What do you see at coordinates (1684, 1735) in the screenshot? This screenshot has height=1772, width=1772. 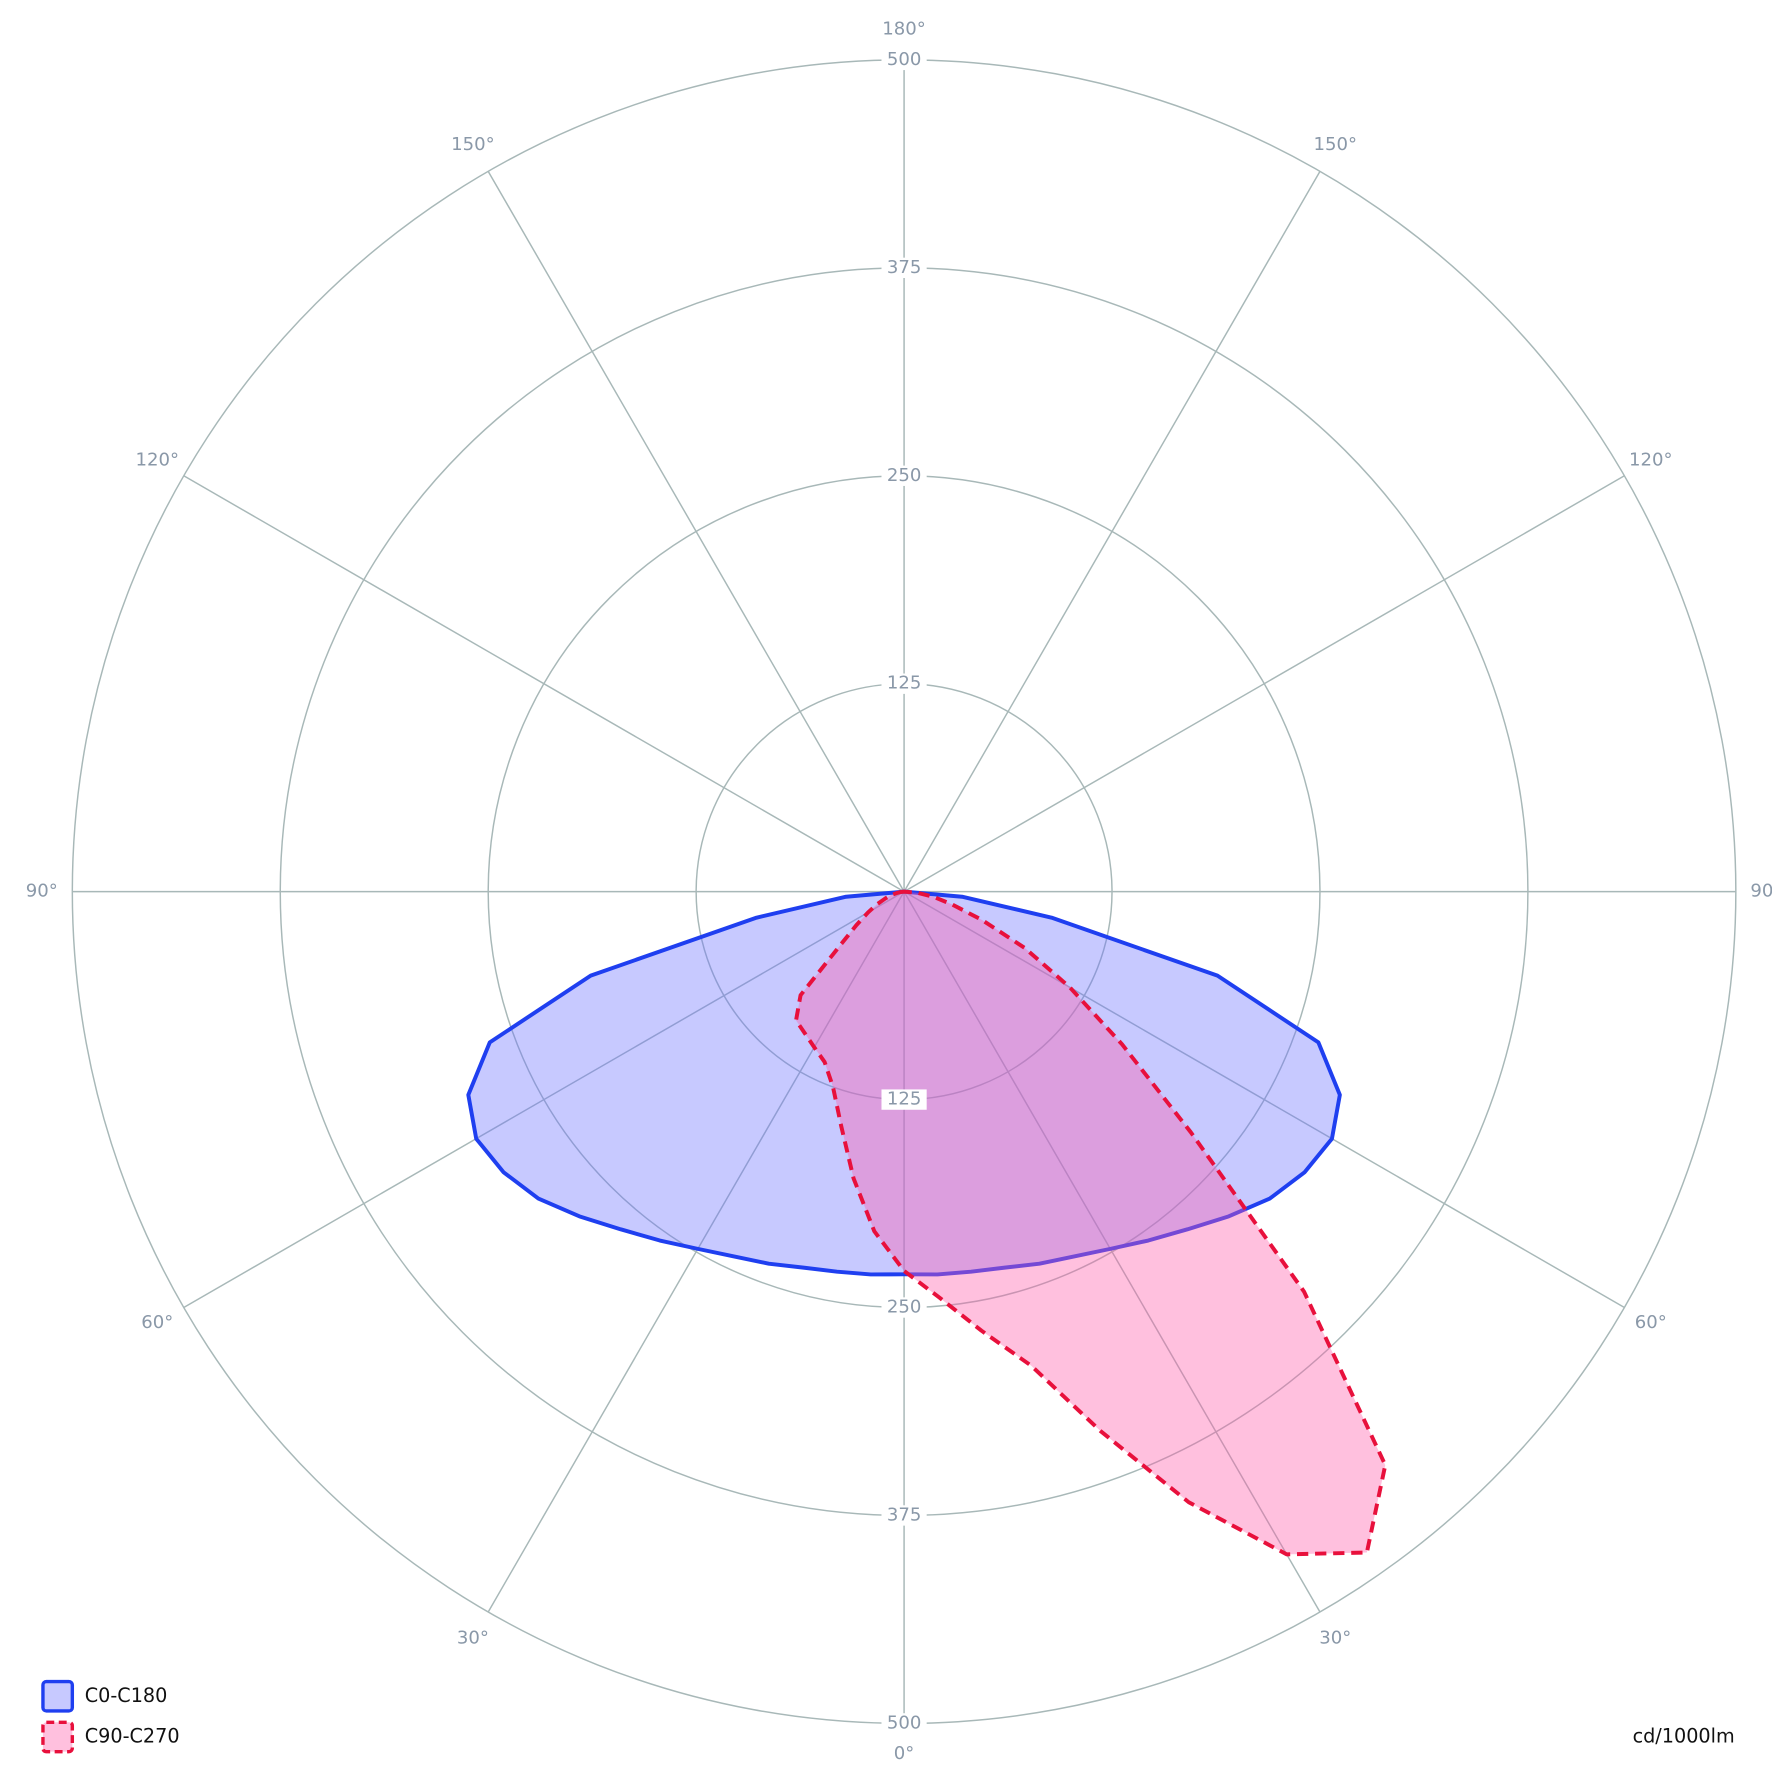 I see `unit-label: cd/1000lm` at bounding box center [1684, 1735].